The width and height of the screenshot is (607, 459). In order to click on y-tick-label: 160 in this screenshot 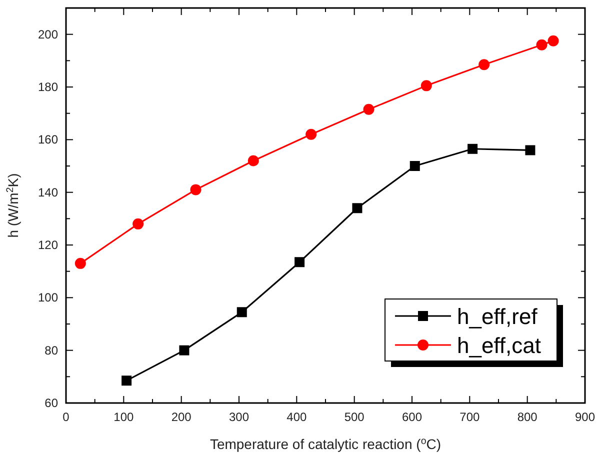, I will do `click(48, 139)`.